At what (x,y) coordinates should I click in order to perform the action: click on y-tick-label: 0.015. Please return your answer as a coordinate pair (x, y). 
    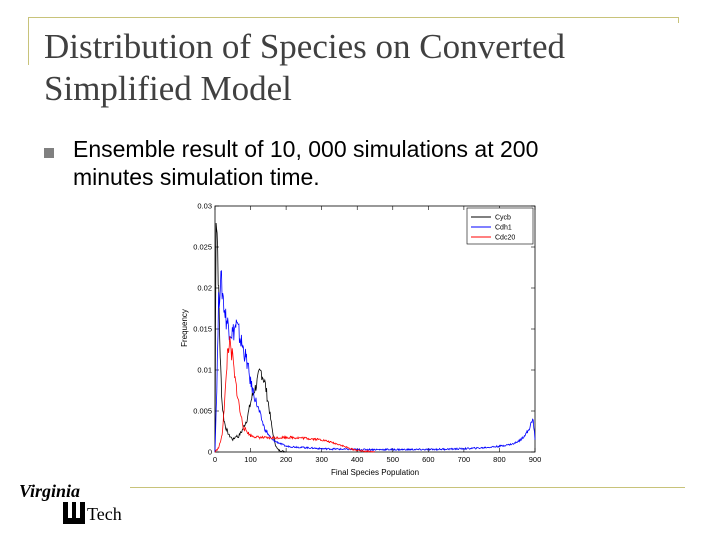
    Looking at the image, I should click on (202, 329).